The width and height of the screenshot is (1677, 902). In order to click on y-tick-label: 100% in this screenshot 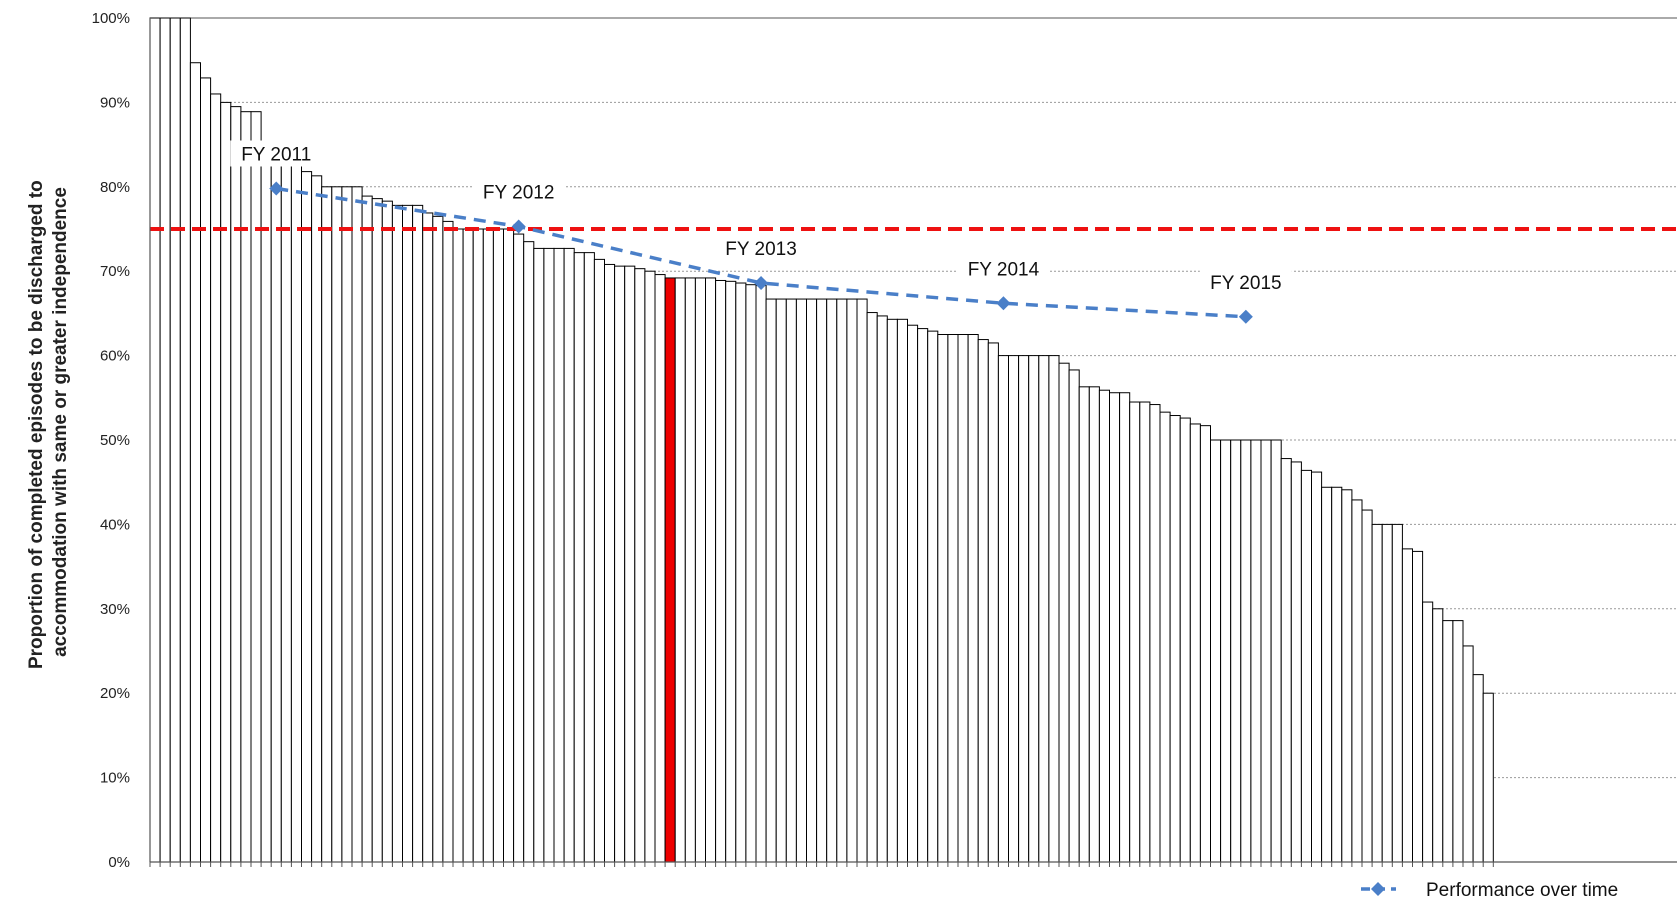, I will do `click(111, 18)`.